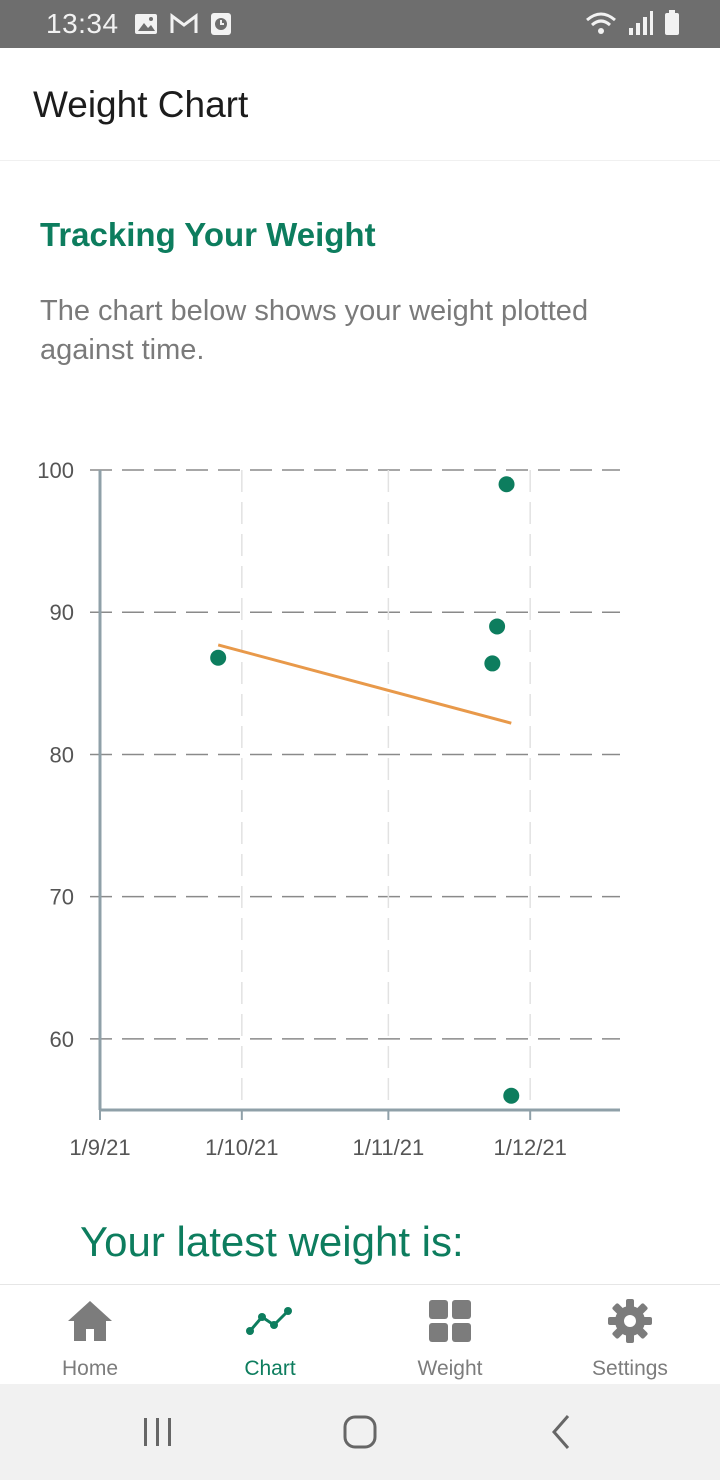  What do you see at coordinates (241, 1147) in the screenshot?
I see `x-tick-label: 1/10/21` at bounding box center [241, 1147].